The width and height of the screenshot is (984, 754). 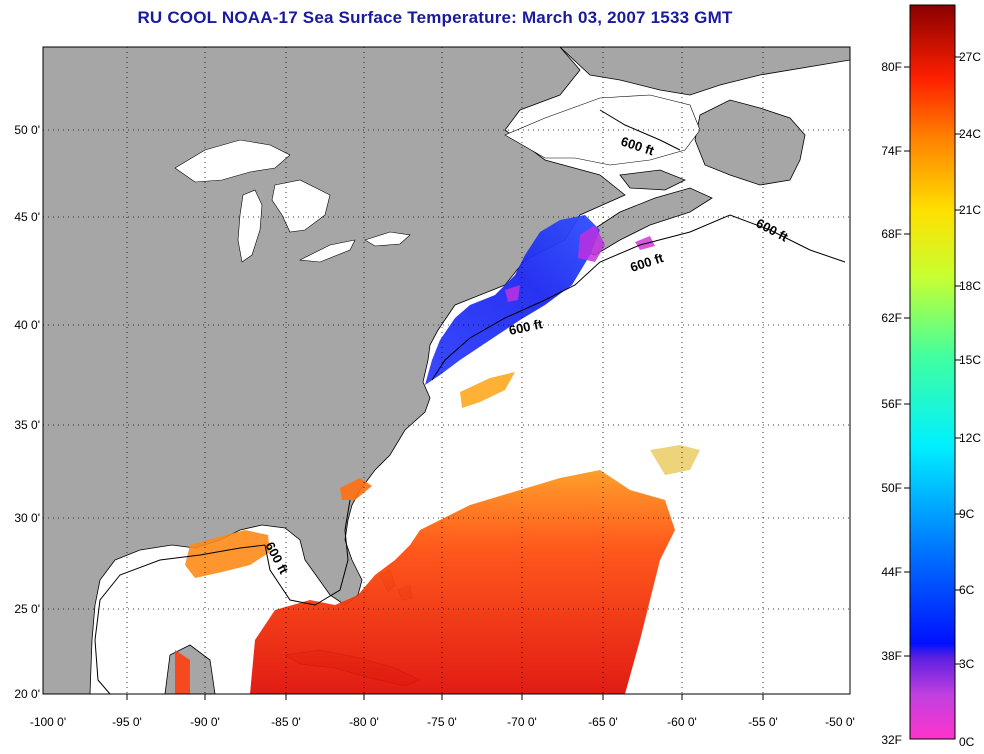 What do you see at coordinates (891, 656) in the screenshot?
I see `cb-f-label: 38F` at bounding box center [891, 656].